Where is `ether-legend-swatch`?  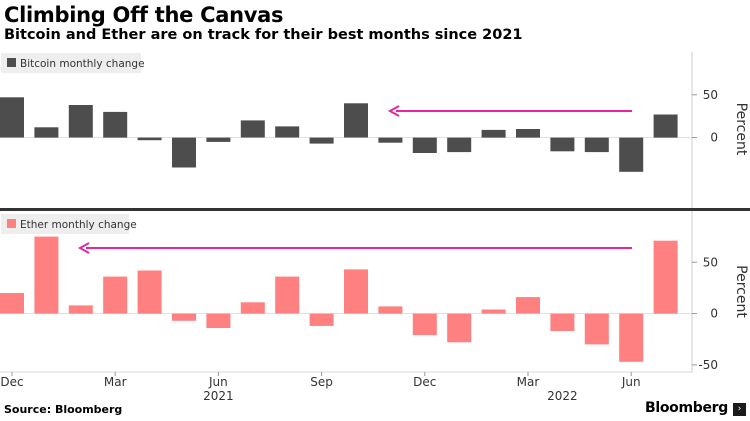 ether-legend-swatch is located at coordinates (11, 223).